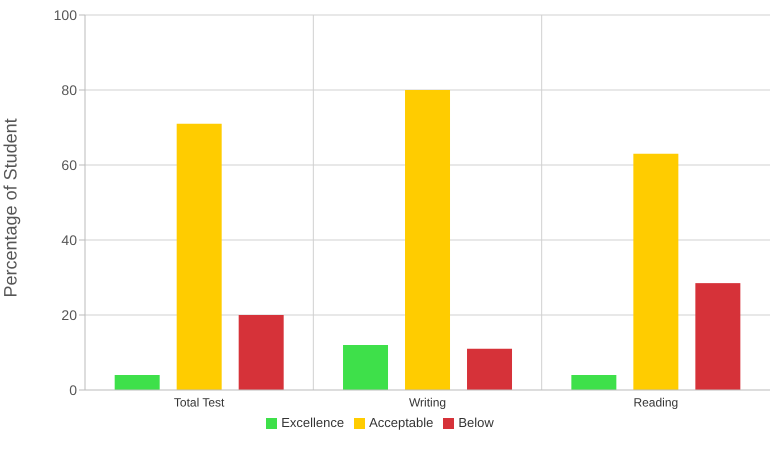 The height and width of the screenshot is (455, 774). Describe the element at coordinates (66, 14) in the screenshot. I see `y-tick-label: 100` at that location.